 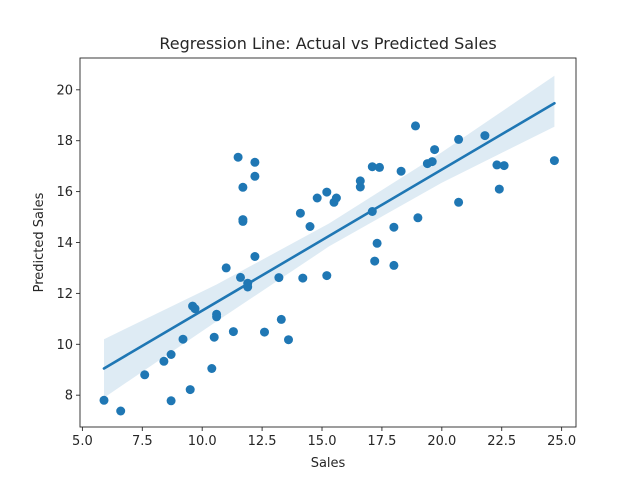 What do you see at coordinates (64, 192) in the screenshot?
I see `y-tick-label: 16` at bounding box center [64, 192].